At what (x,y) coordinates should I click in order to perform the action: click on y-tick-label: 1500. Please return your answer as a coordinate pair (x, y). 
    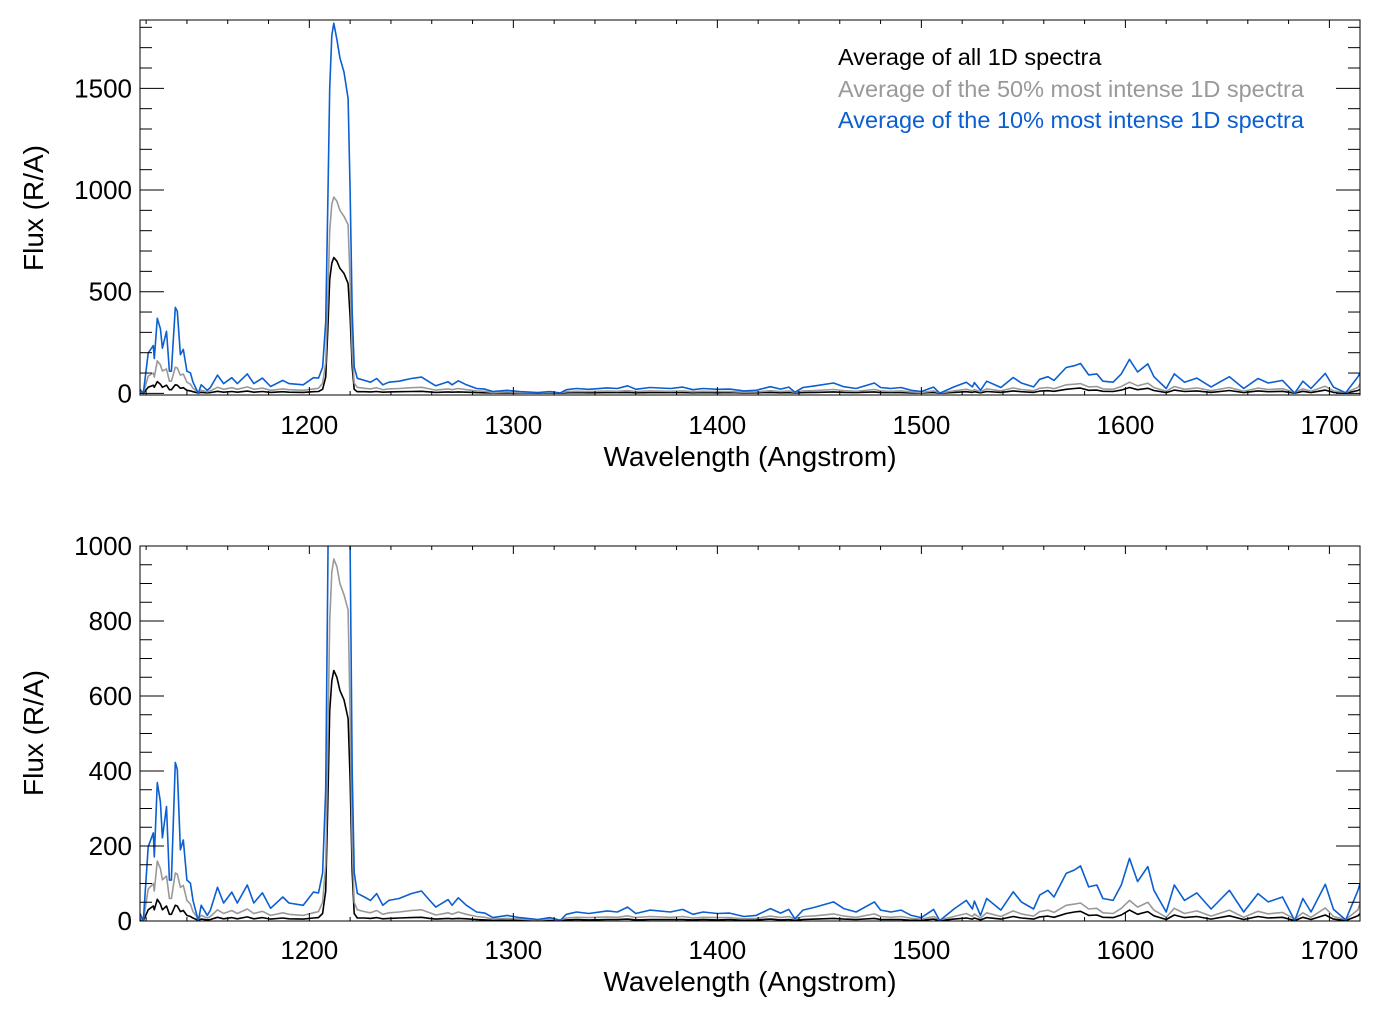
    Looking at the image, I should click on (103, 88).